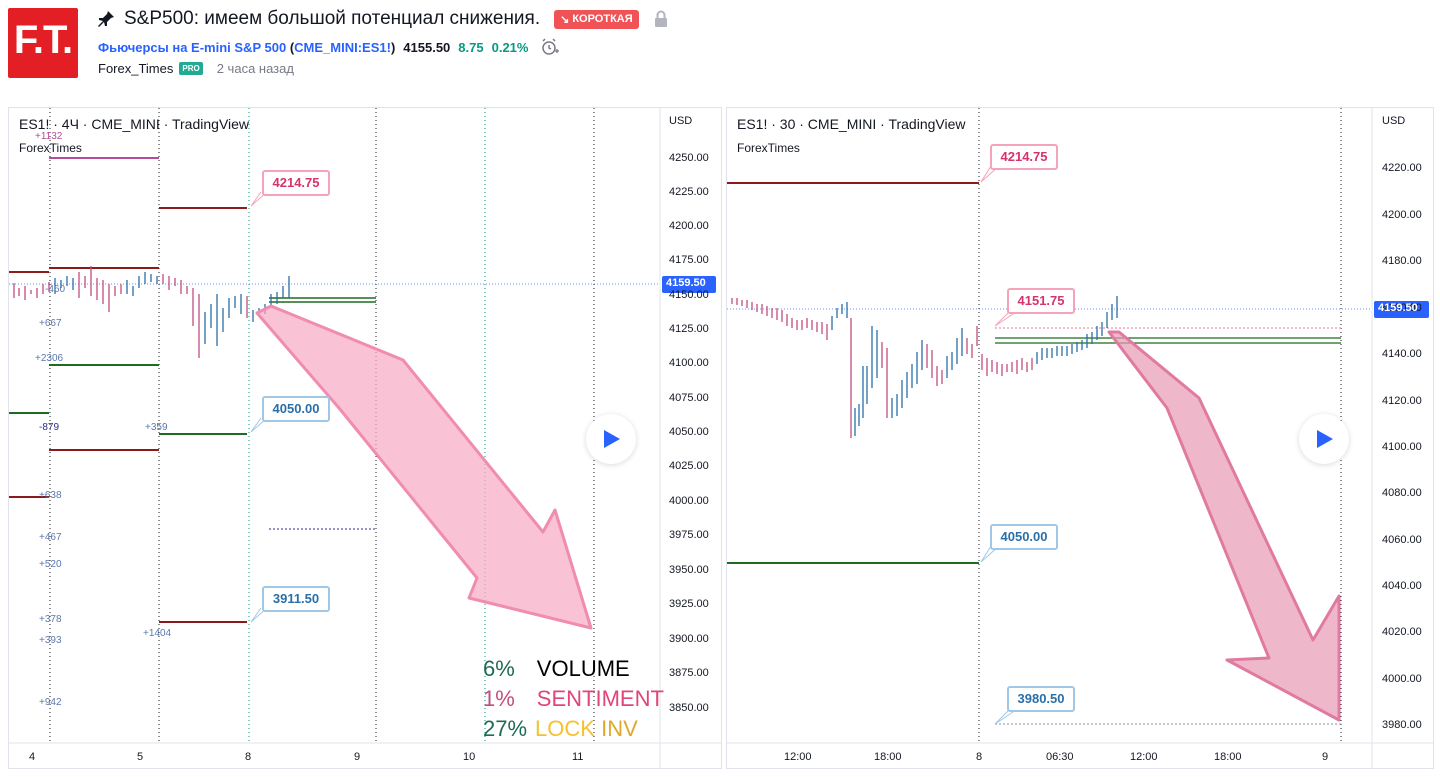  I want to click on price-tick-label: 4020.00, so click(1402, 632).